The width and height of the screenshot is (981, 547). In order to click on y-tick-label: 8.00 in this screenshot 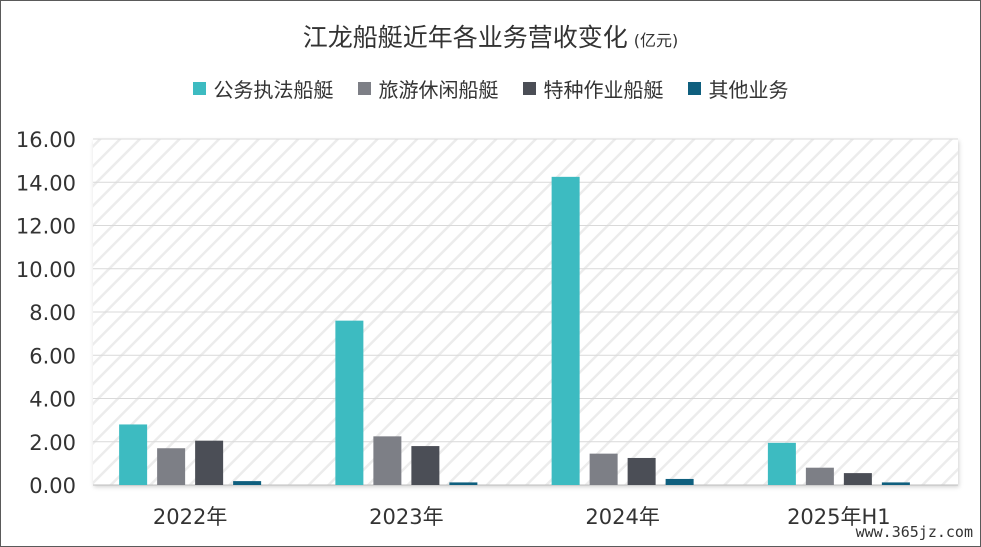, I will do `click(52, 313)`.